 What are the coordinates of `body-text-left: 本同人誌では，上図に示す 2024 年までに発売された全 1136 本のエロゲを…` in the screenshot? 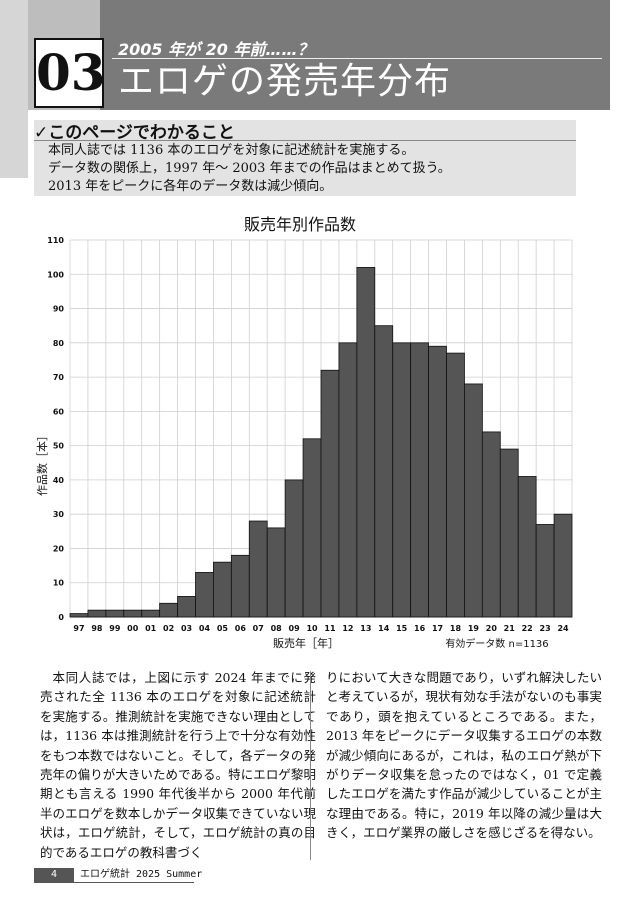 It's located at (178, 765).